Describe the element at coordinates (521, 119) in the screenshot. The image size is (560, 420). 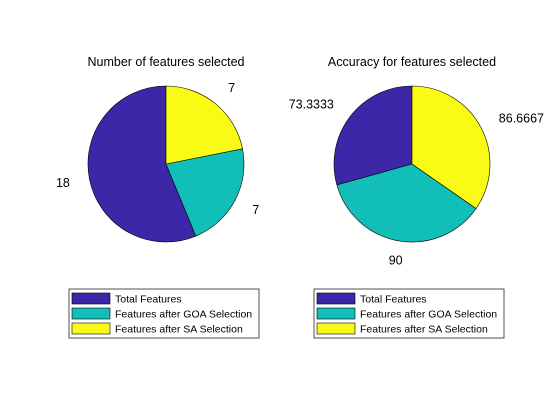
I see `slice-label: 86.6667` at that location.